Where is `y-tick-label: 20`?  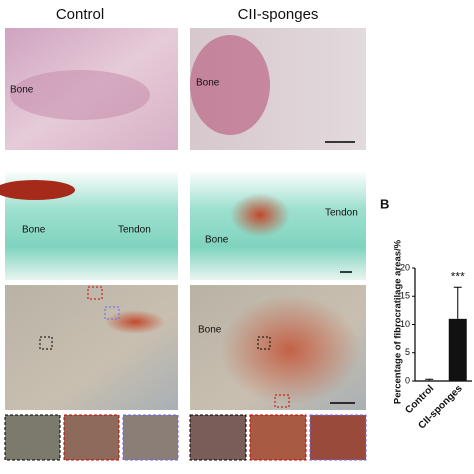
y-tick-label: 20 is located at coordinates (405, 267).